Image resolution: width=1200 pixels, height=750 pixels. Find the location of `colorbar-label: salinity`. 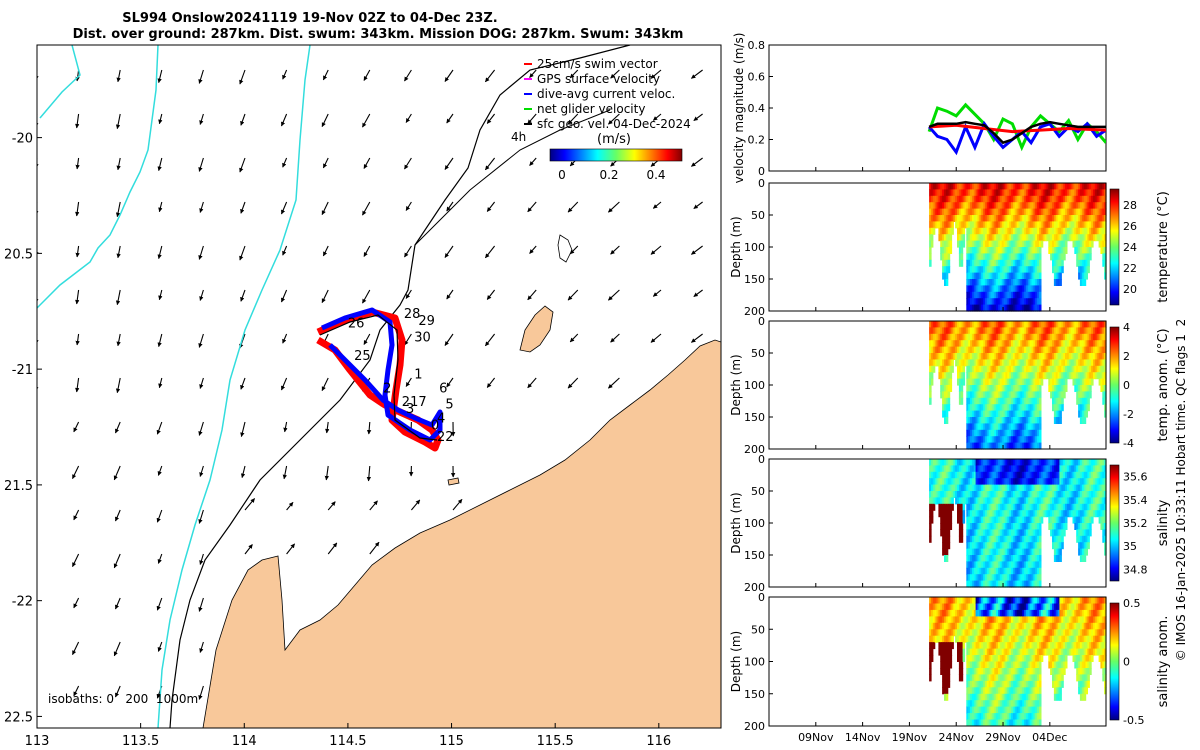

colorbar-label: salinity is located at coordinates (1163, 522).